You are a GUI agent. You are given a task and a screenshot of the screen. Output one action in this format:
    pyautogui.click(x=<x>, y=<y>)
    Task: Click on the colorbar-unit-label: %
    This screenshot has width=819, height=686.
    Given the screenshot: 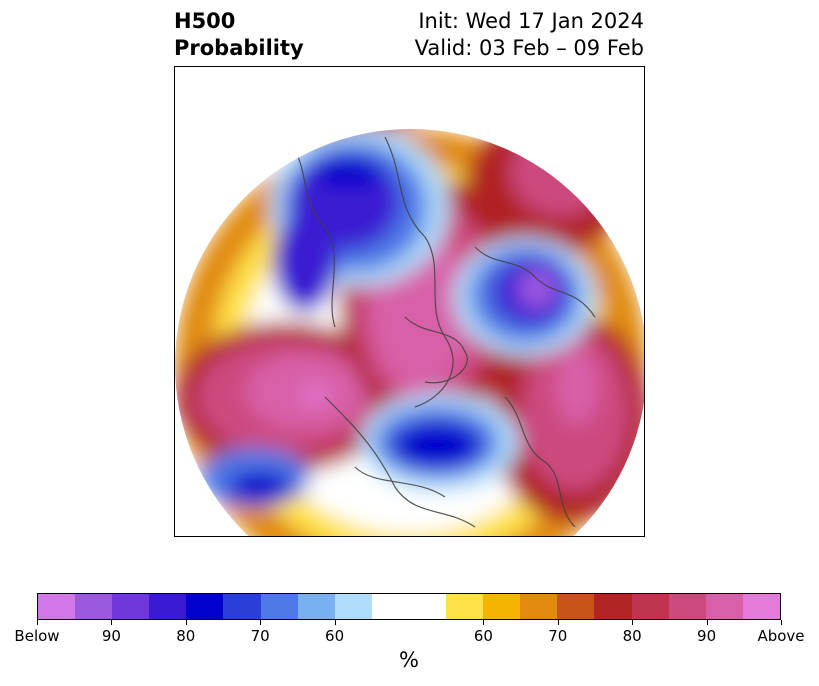 What is the action you would take?
    pyautogui.click(x=409, y=660)
    